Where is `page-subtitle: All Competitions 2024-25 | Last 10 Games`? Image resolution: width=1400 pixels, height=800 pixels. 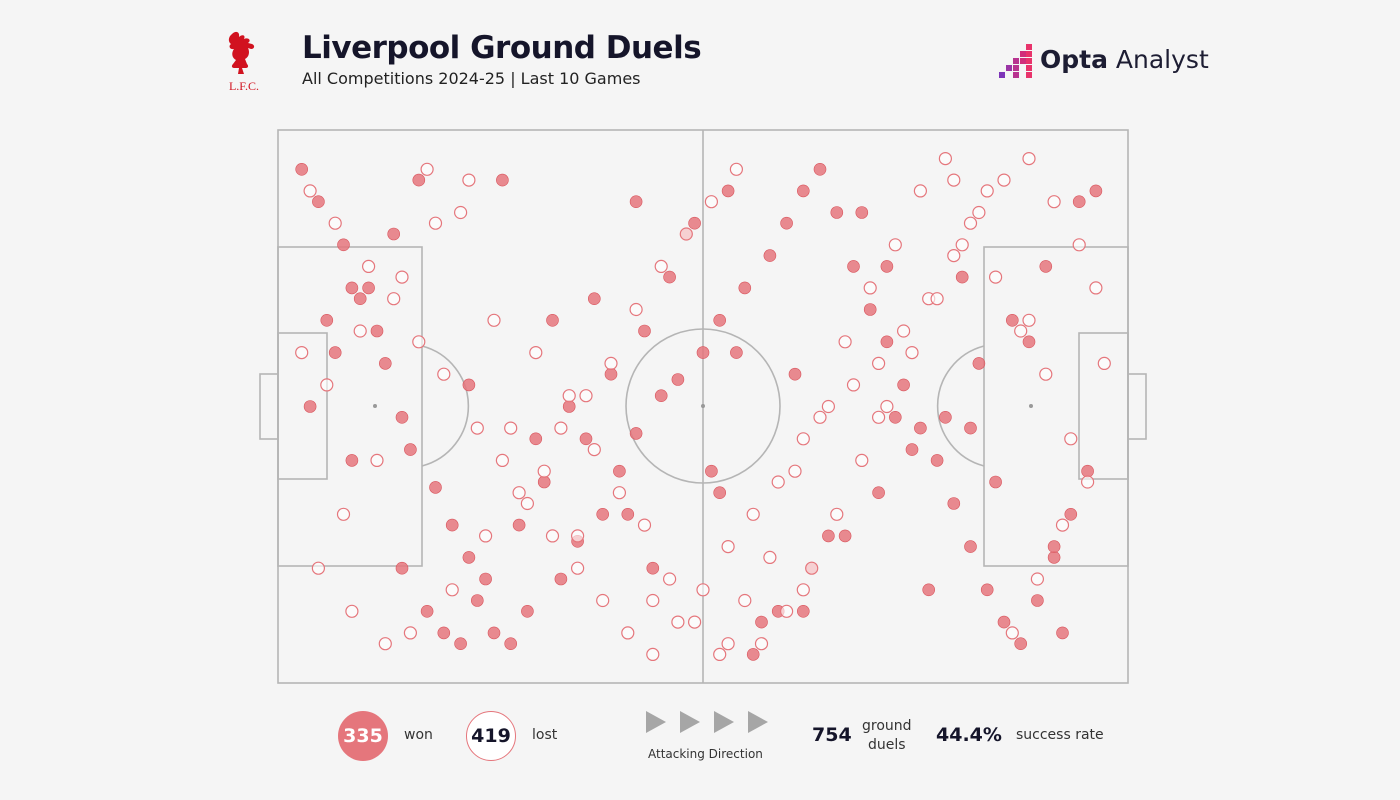
page-subtitle: All Competitions 2024-25 | Last 10 Games is located at coordinates (471, 78).